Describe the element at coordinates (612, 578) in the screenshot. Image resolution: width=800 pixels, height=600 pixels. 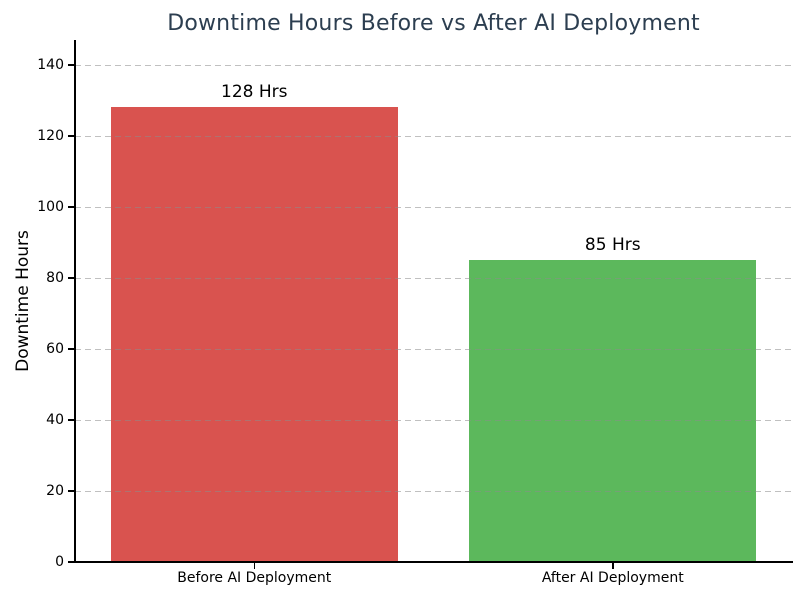
I see `x-tick-label-after-ai-deployment: After AI Deployment` at that location.